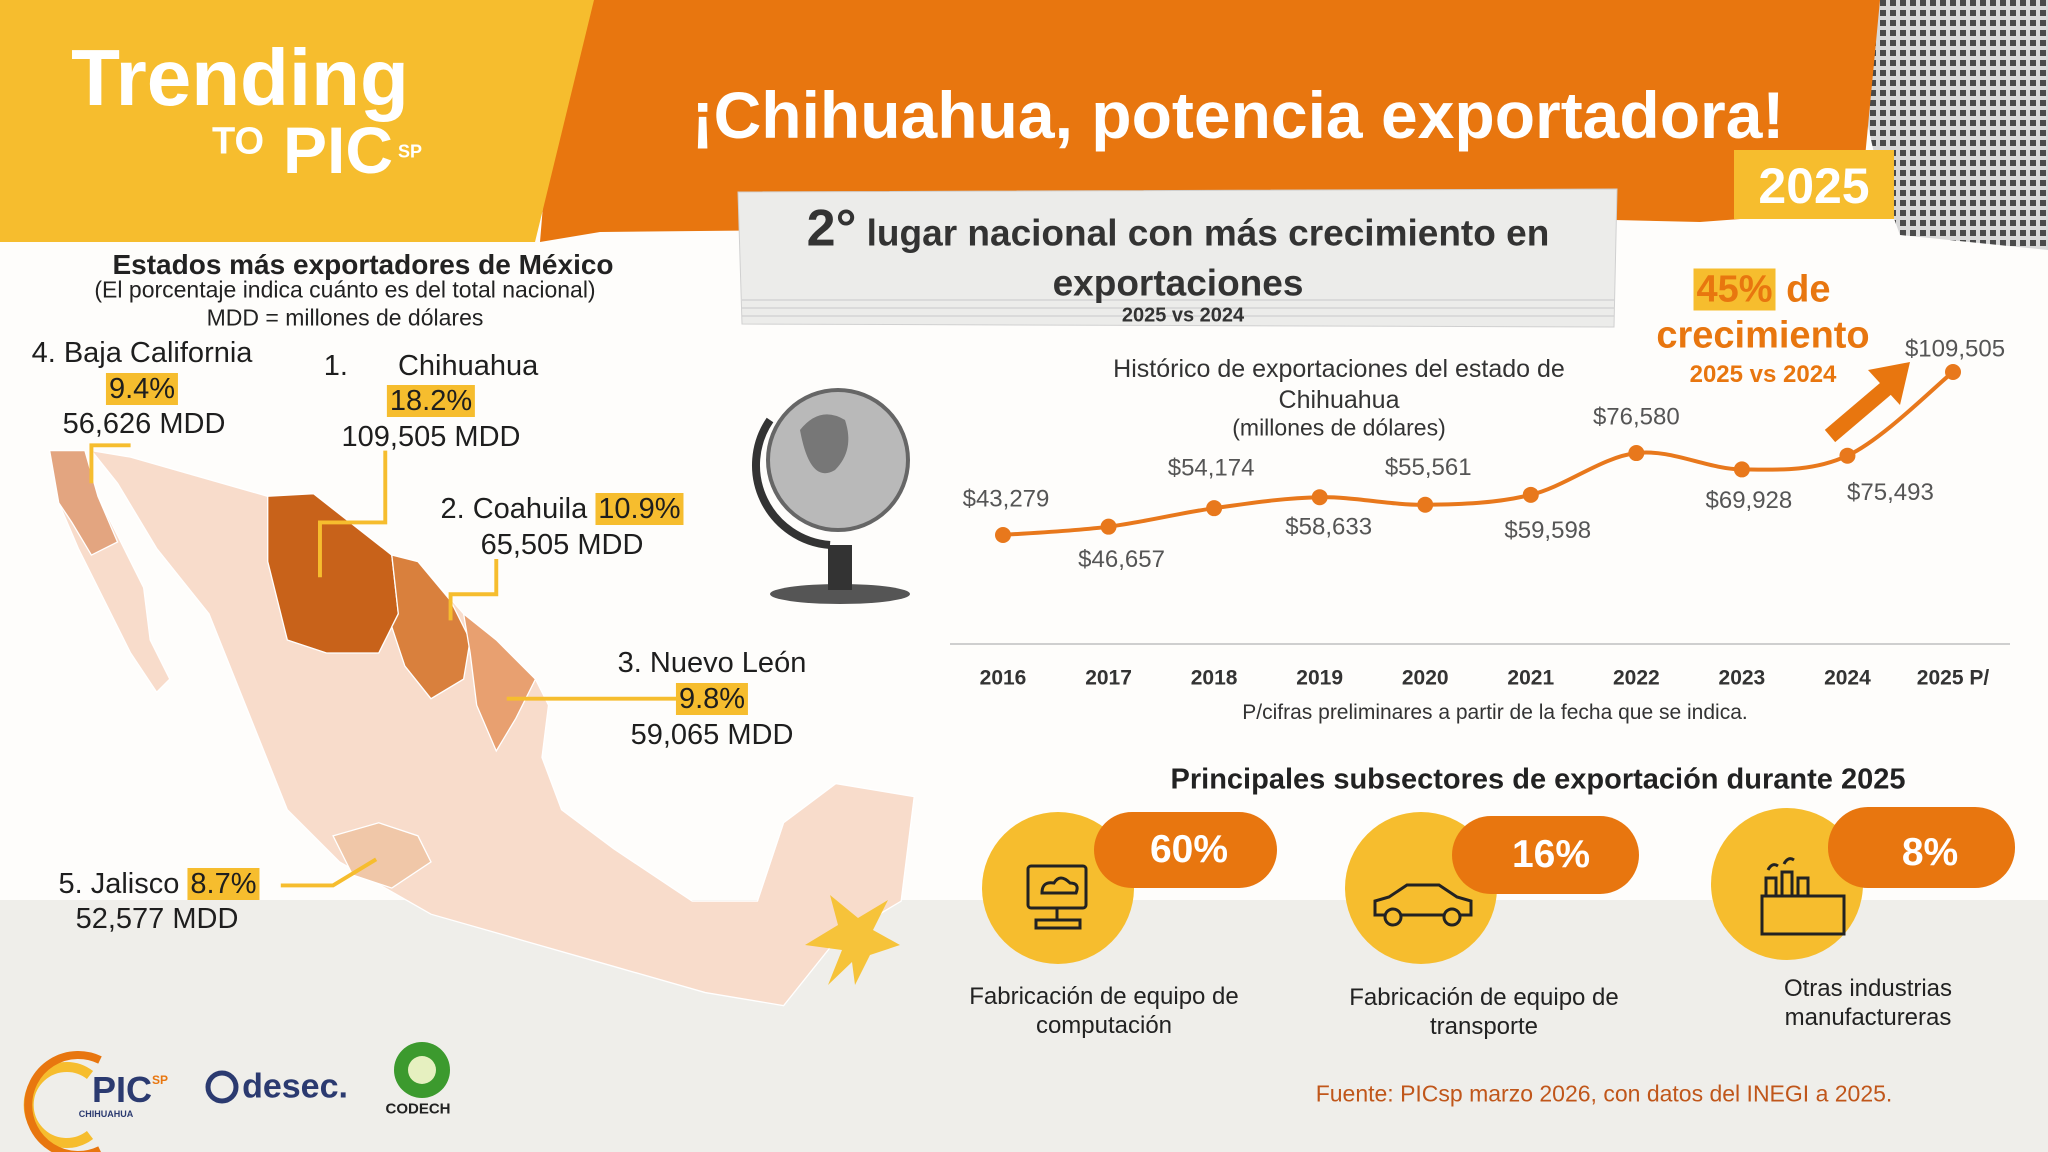 Image resolution: width=2048 pixels, height=1152 pixels. Describe the element at coordinates (1763, 335) in the screenshot. I see `growth-text: crecimiento` at that location.